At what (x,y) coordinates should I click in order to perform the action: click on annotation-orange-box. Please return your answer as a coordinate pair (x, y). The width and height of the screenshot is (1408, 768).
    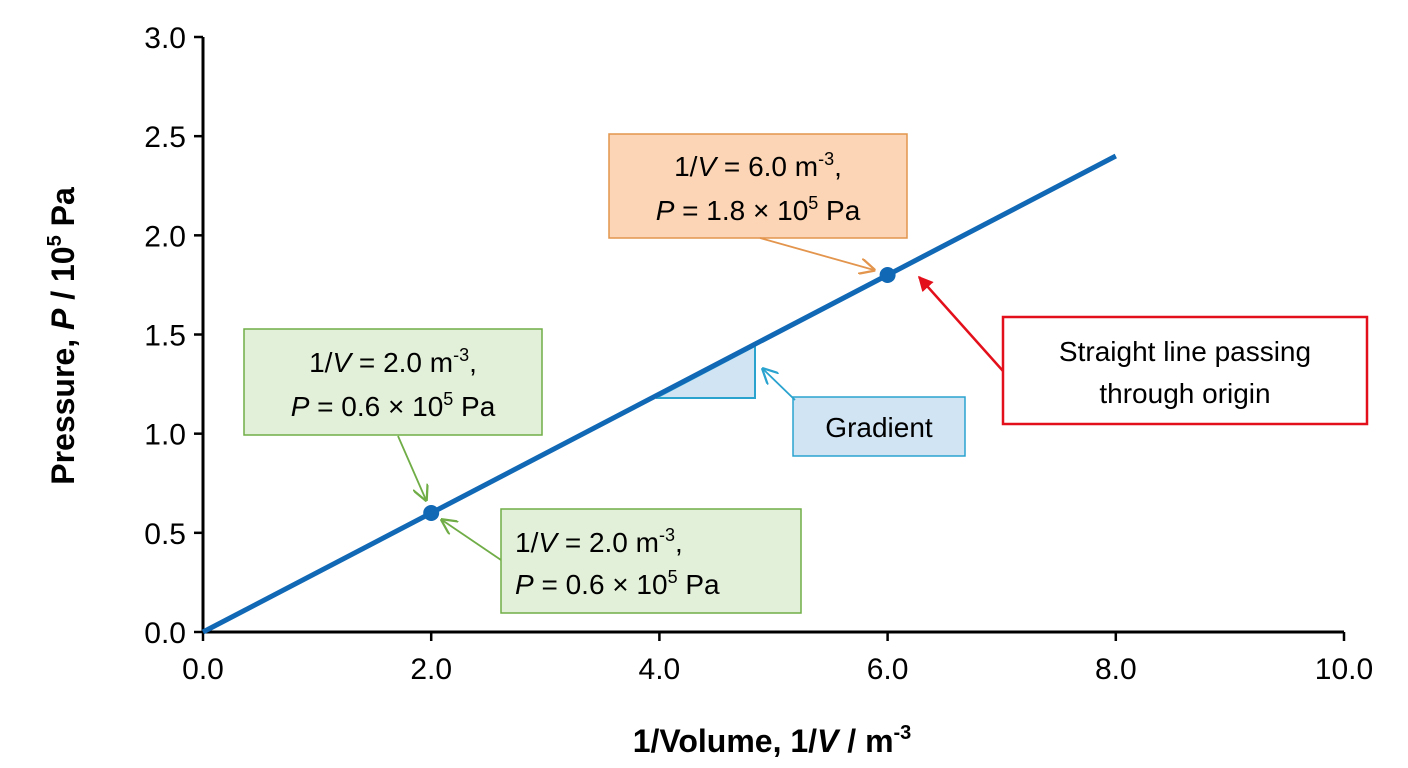
    Looking at the image, I should click on (758, 186).